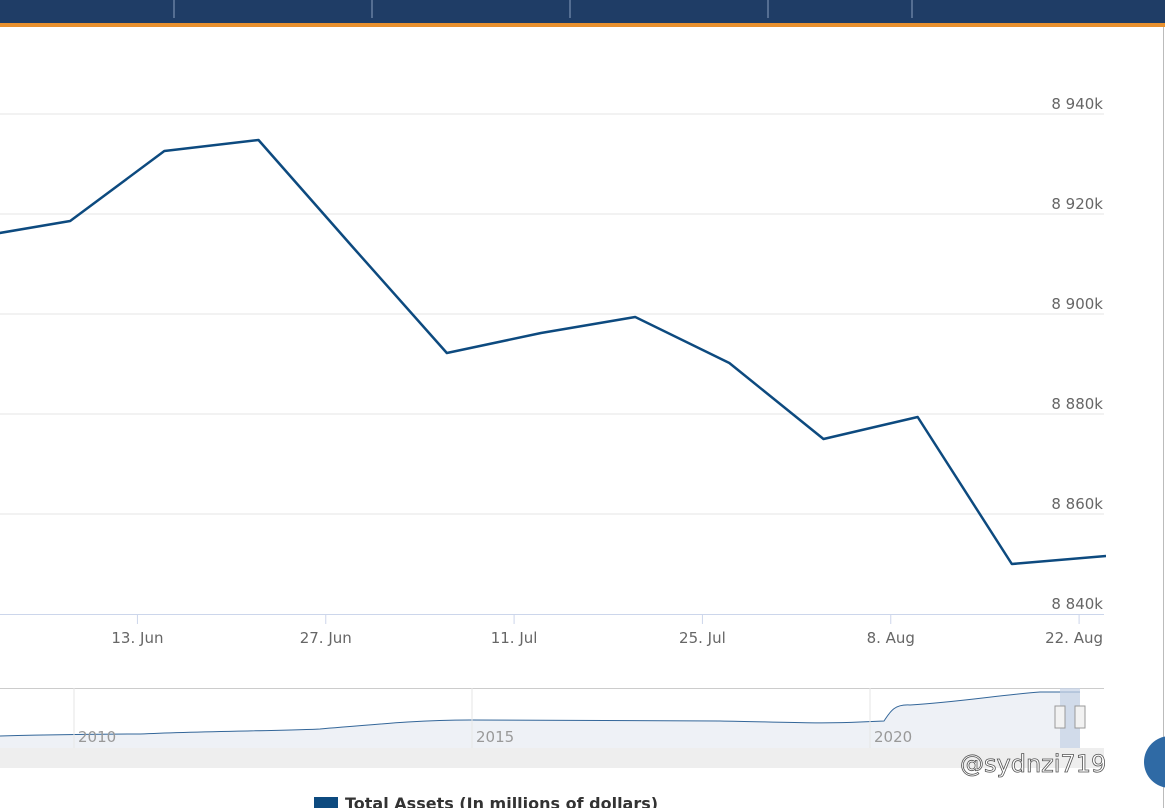 This screenshot has height=808, width=1165. Describe the element at coordinates (1077, 104) in the screenshot. I see `y-tick-label: 8 940k` at that location.